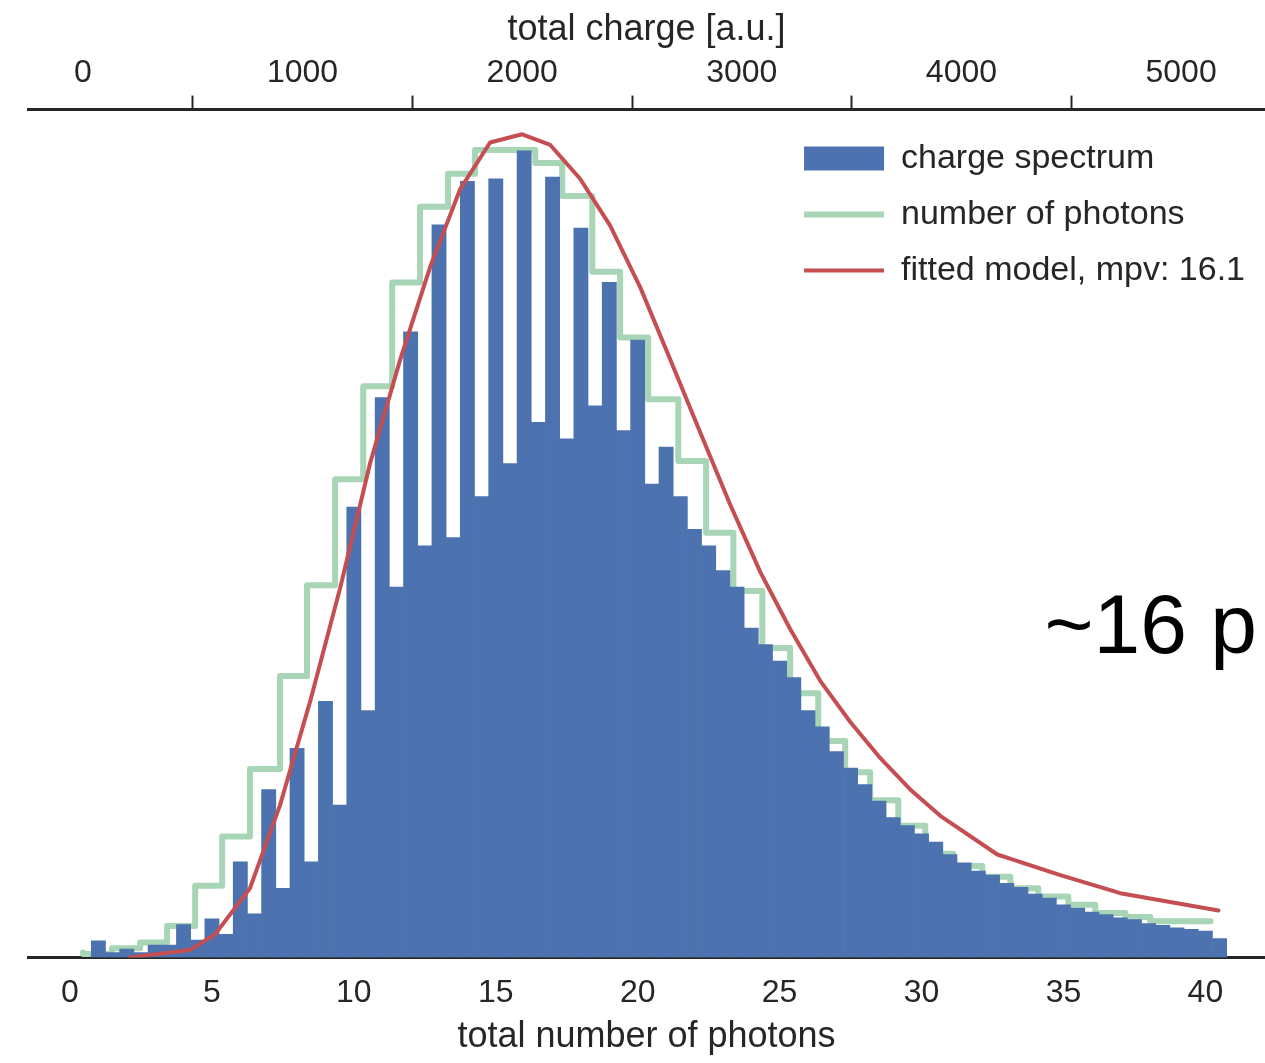 The height and width of the screenshot is (1063, 1265). I want to click on x-tick-label: 20, so click(637, 991).